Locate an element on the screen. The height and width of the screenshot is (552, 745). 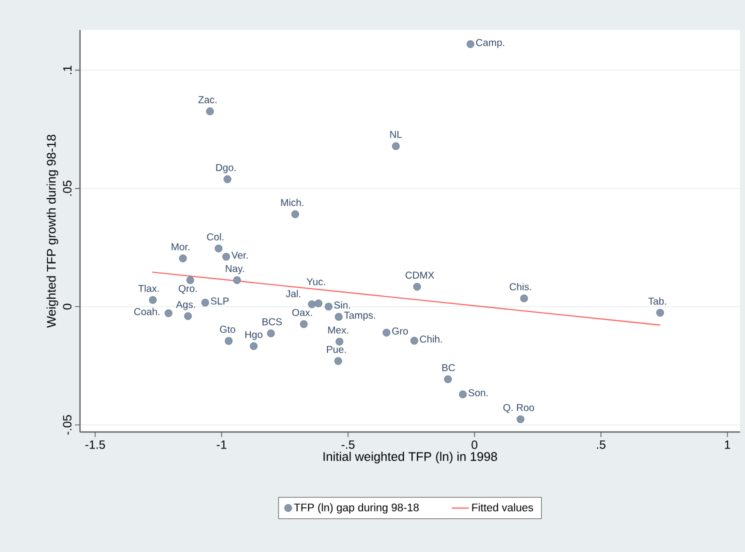
annotation: Dgo. is located at coordinates (226, 169).